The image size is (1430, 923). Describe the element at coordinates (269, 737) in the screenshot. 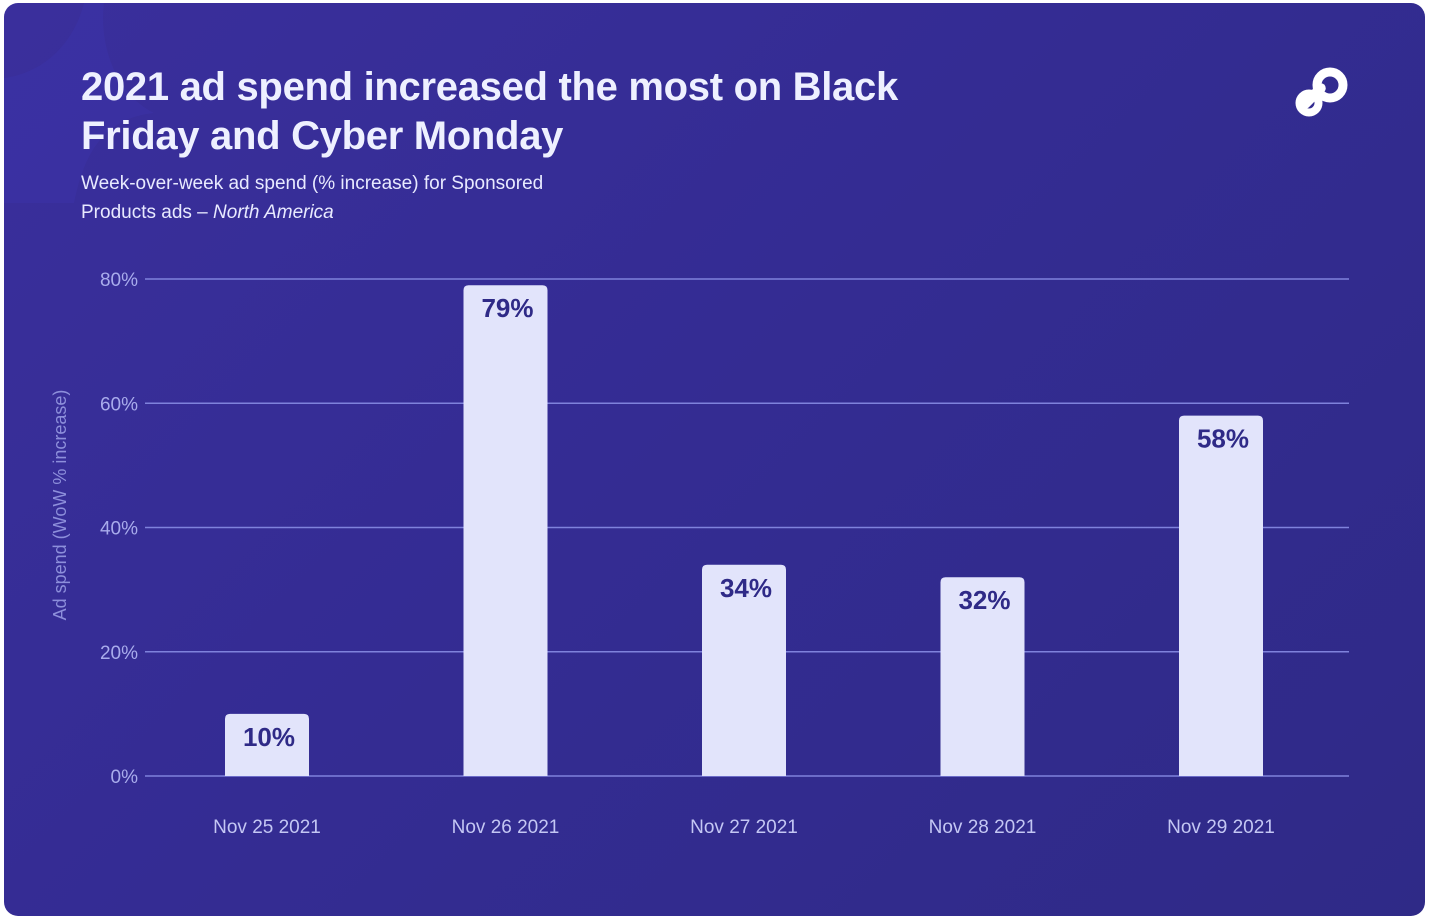

I see `bar-value-label: 10%` at that location.